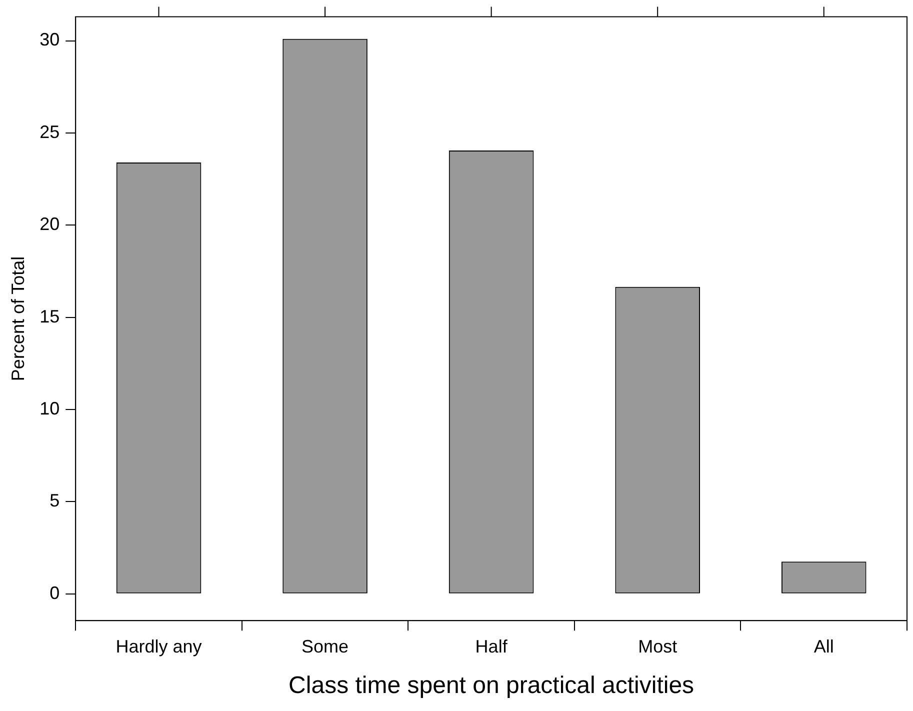 The image size is (913, 711). I want to click on y-tick-label: 0, so click(55, 592).